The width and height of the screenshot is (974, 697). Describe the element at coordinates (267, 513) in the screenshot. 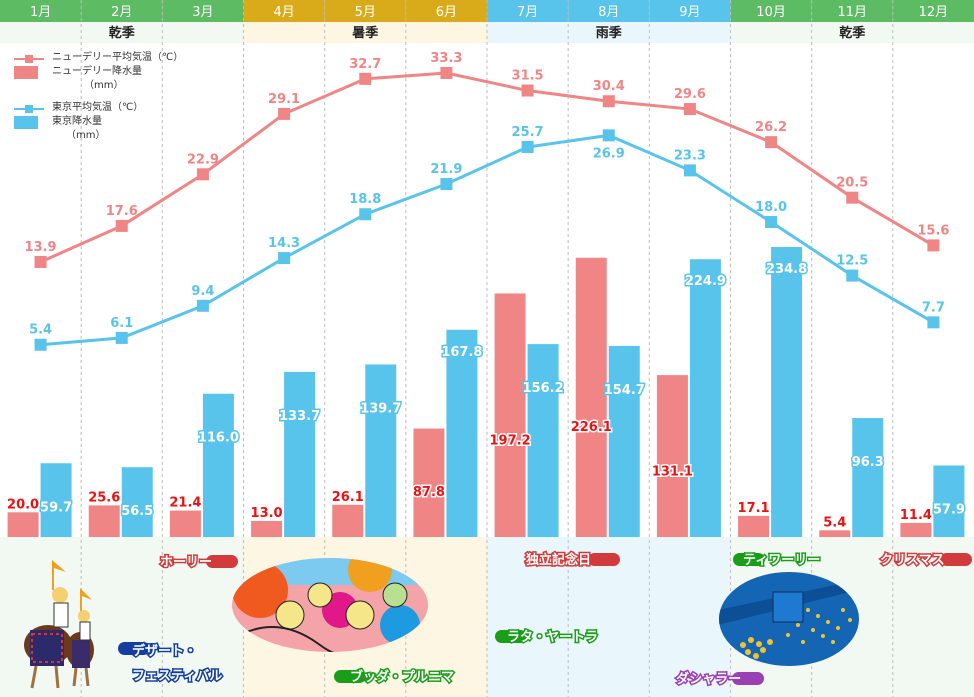

I see `delhi-rain-label: 13.0` at that location.